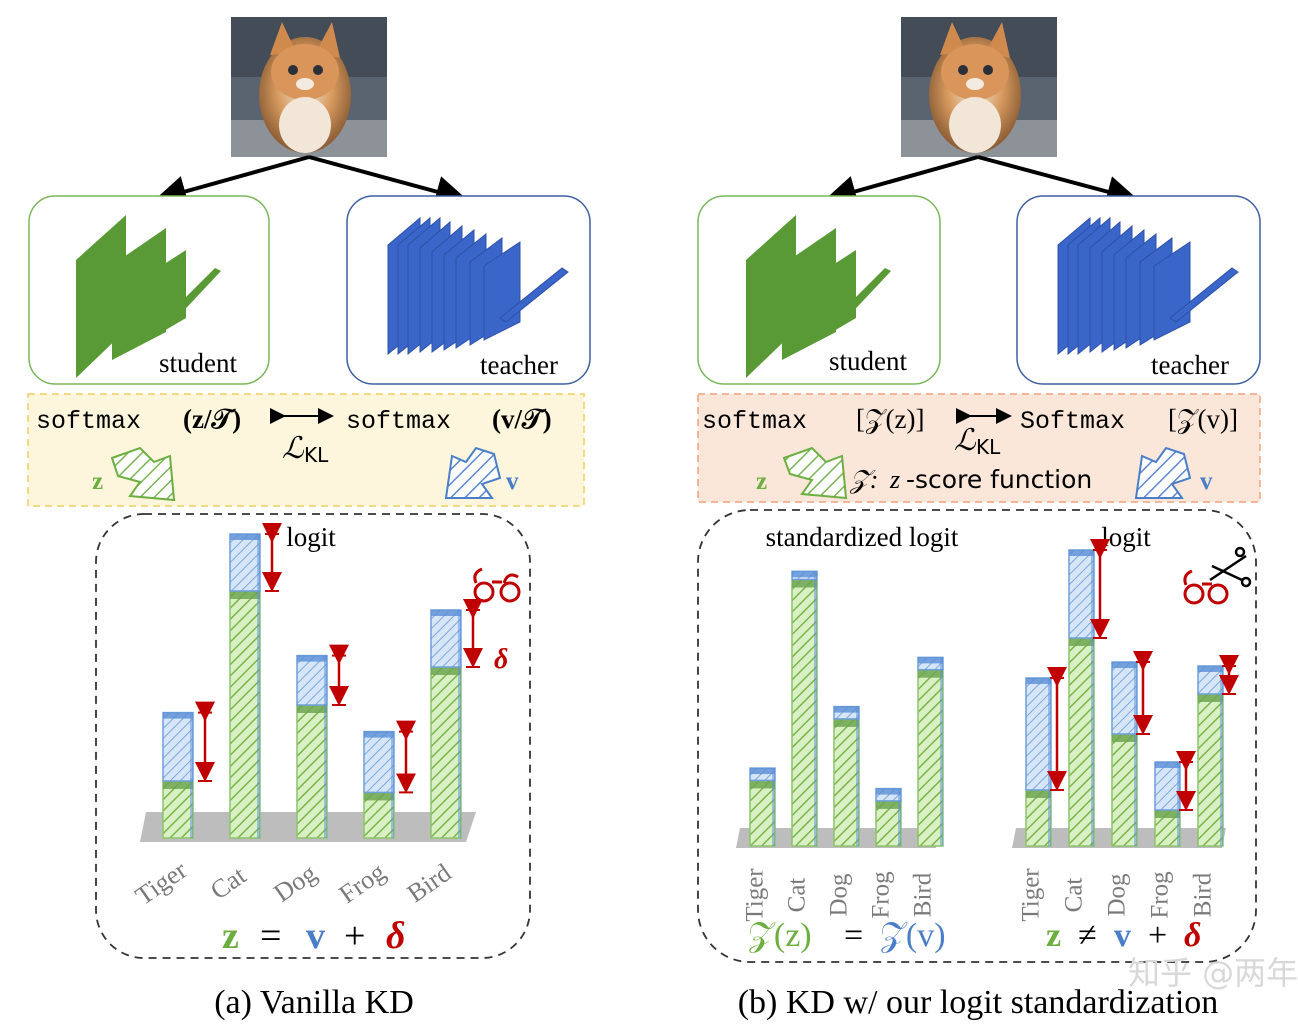  I want to click on teacher-network-icon, so click(1148, 286).